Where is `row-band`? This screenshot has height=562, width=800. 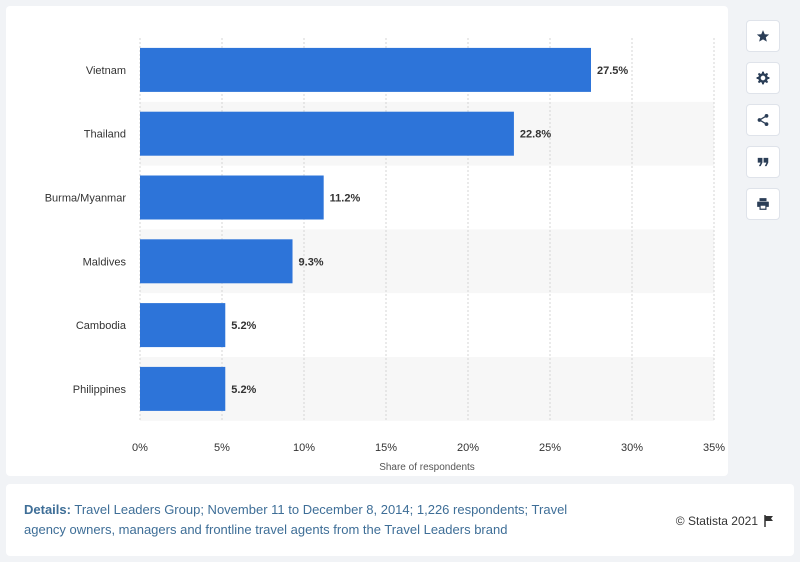 row-band is located at coordinates (427, 389).